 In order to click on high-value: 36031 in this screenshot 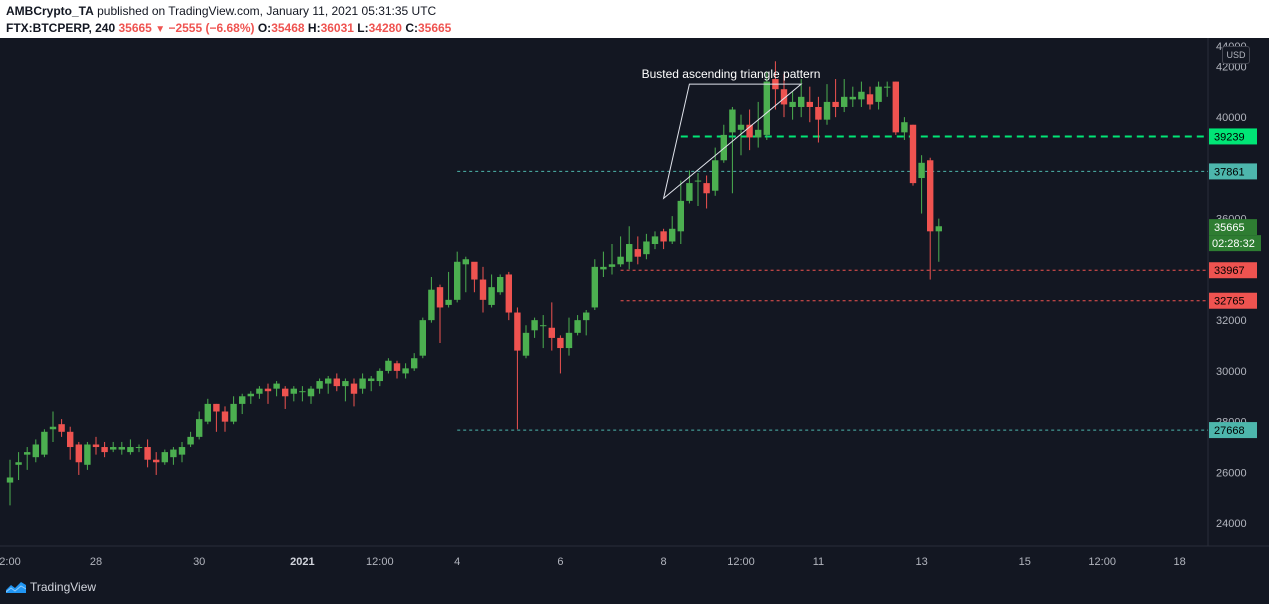, I will do `click(337, 28)`.